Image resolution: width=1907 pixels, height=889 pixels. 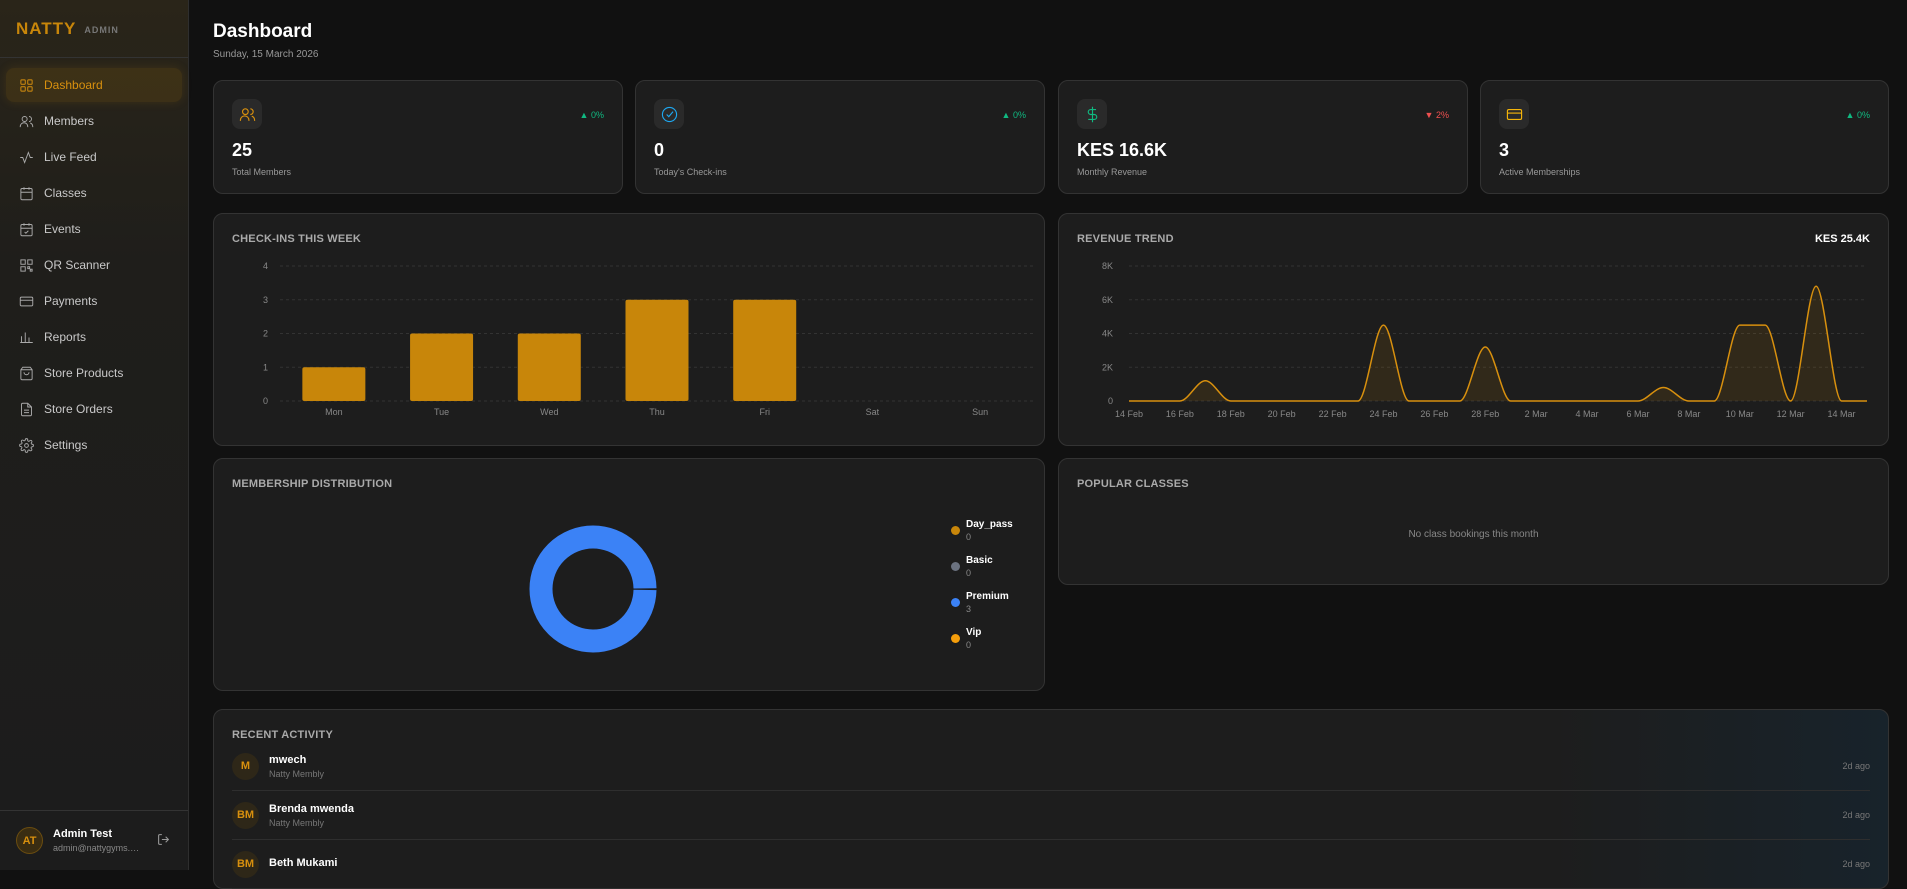 What do you see at coordinates (297, 239) in the screenshot?
I see `checkins-title: CHECK-INS THIS WEEK` at bounding box center [297, 239].